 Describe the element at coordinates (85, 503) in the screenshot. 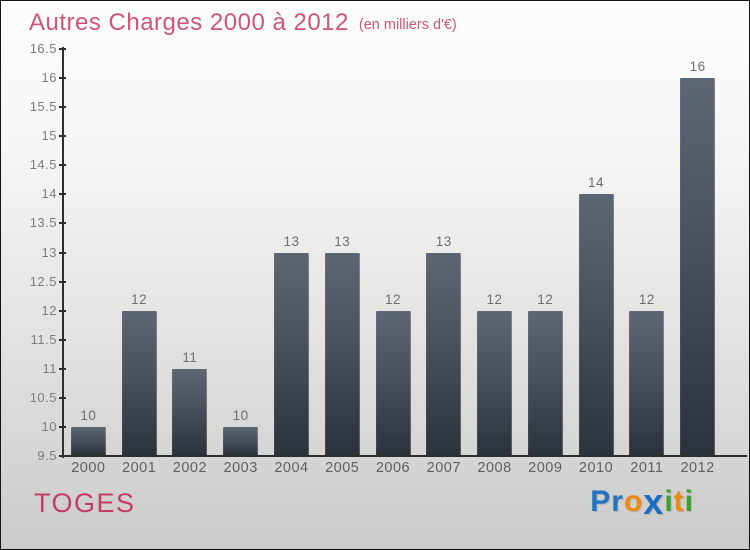

I see `company-name: TOGES` at that location.